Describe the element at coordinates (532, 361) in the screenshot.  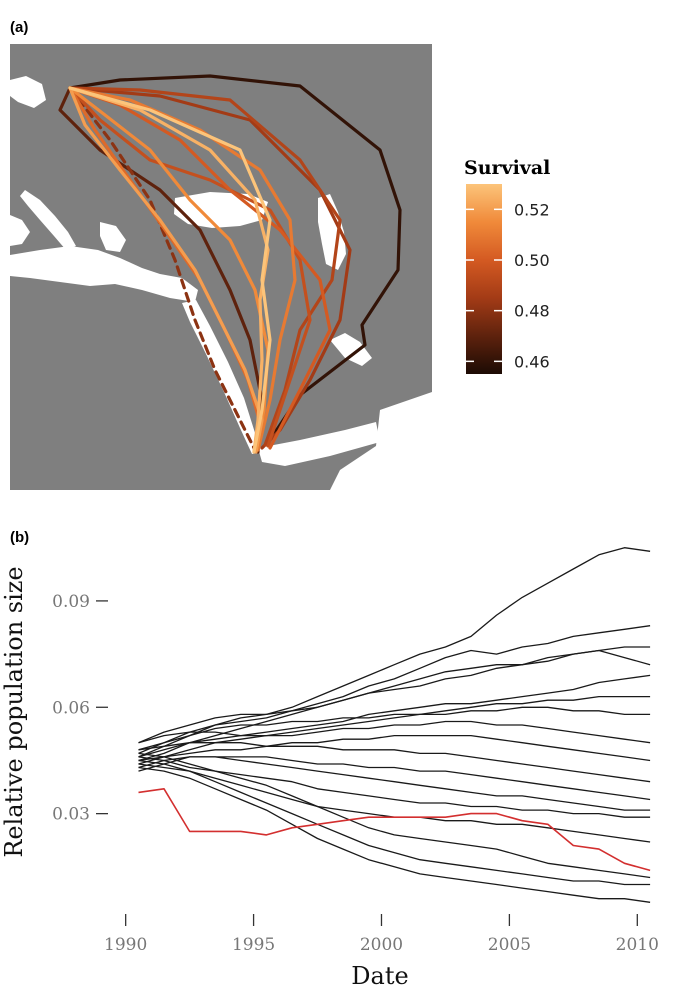
I see `legend-tick-label: 0.46` at that location.